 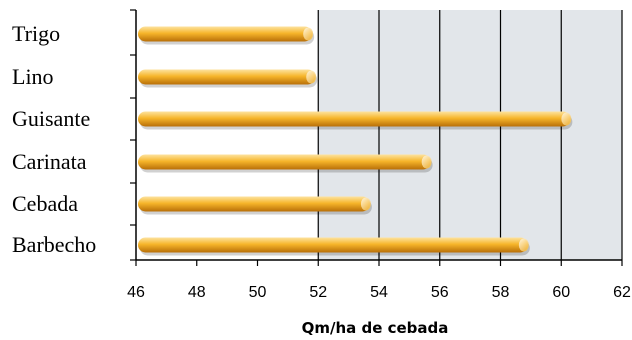 I want to click on bar-carinata, so click(x=285, y=163).